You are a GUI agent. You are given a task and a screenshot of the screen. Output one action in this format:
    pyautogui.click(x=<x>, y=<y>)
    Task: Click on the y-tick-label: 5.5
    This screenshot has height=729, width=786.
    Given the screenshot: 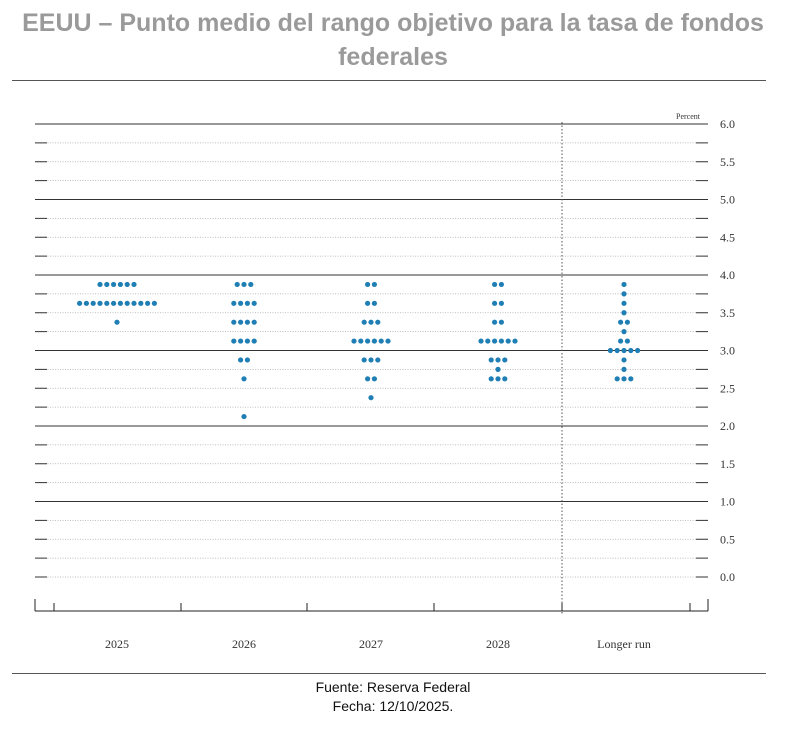 What is the action you would take?
    pyautogui.click(x=727, y=162)
    